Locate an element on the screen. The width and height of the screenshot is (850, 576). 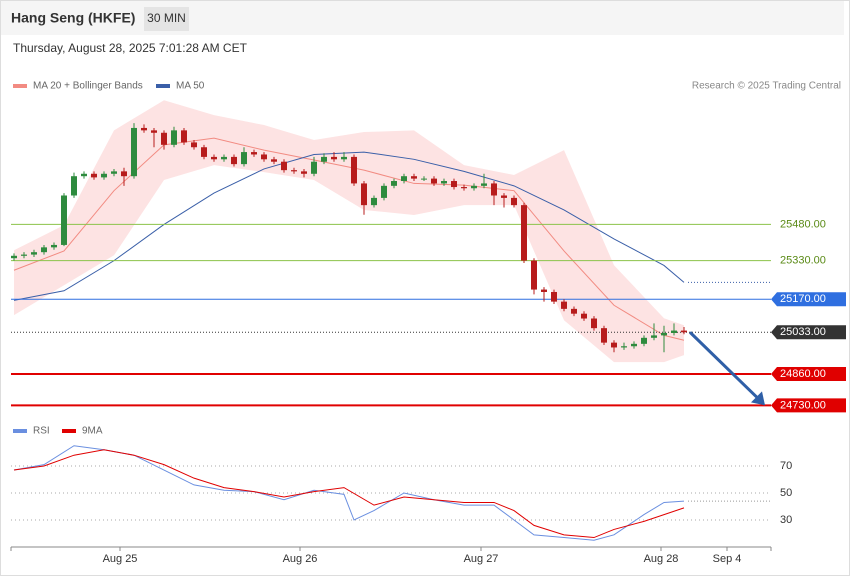
header-bar is located at coordinates (422, 18).